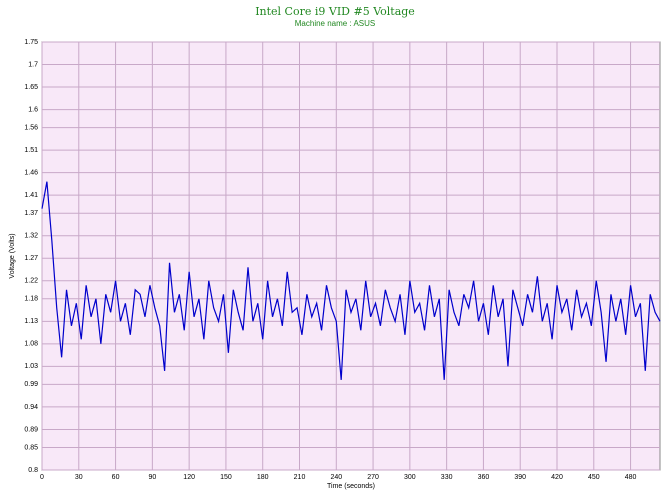 This screenshot has height=502, width=670. What do you see at coordinates (351, 486) in the screenshot?
I see `x-axis-label: Time (seconds)` at bounding box center [351, 486].